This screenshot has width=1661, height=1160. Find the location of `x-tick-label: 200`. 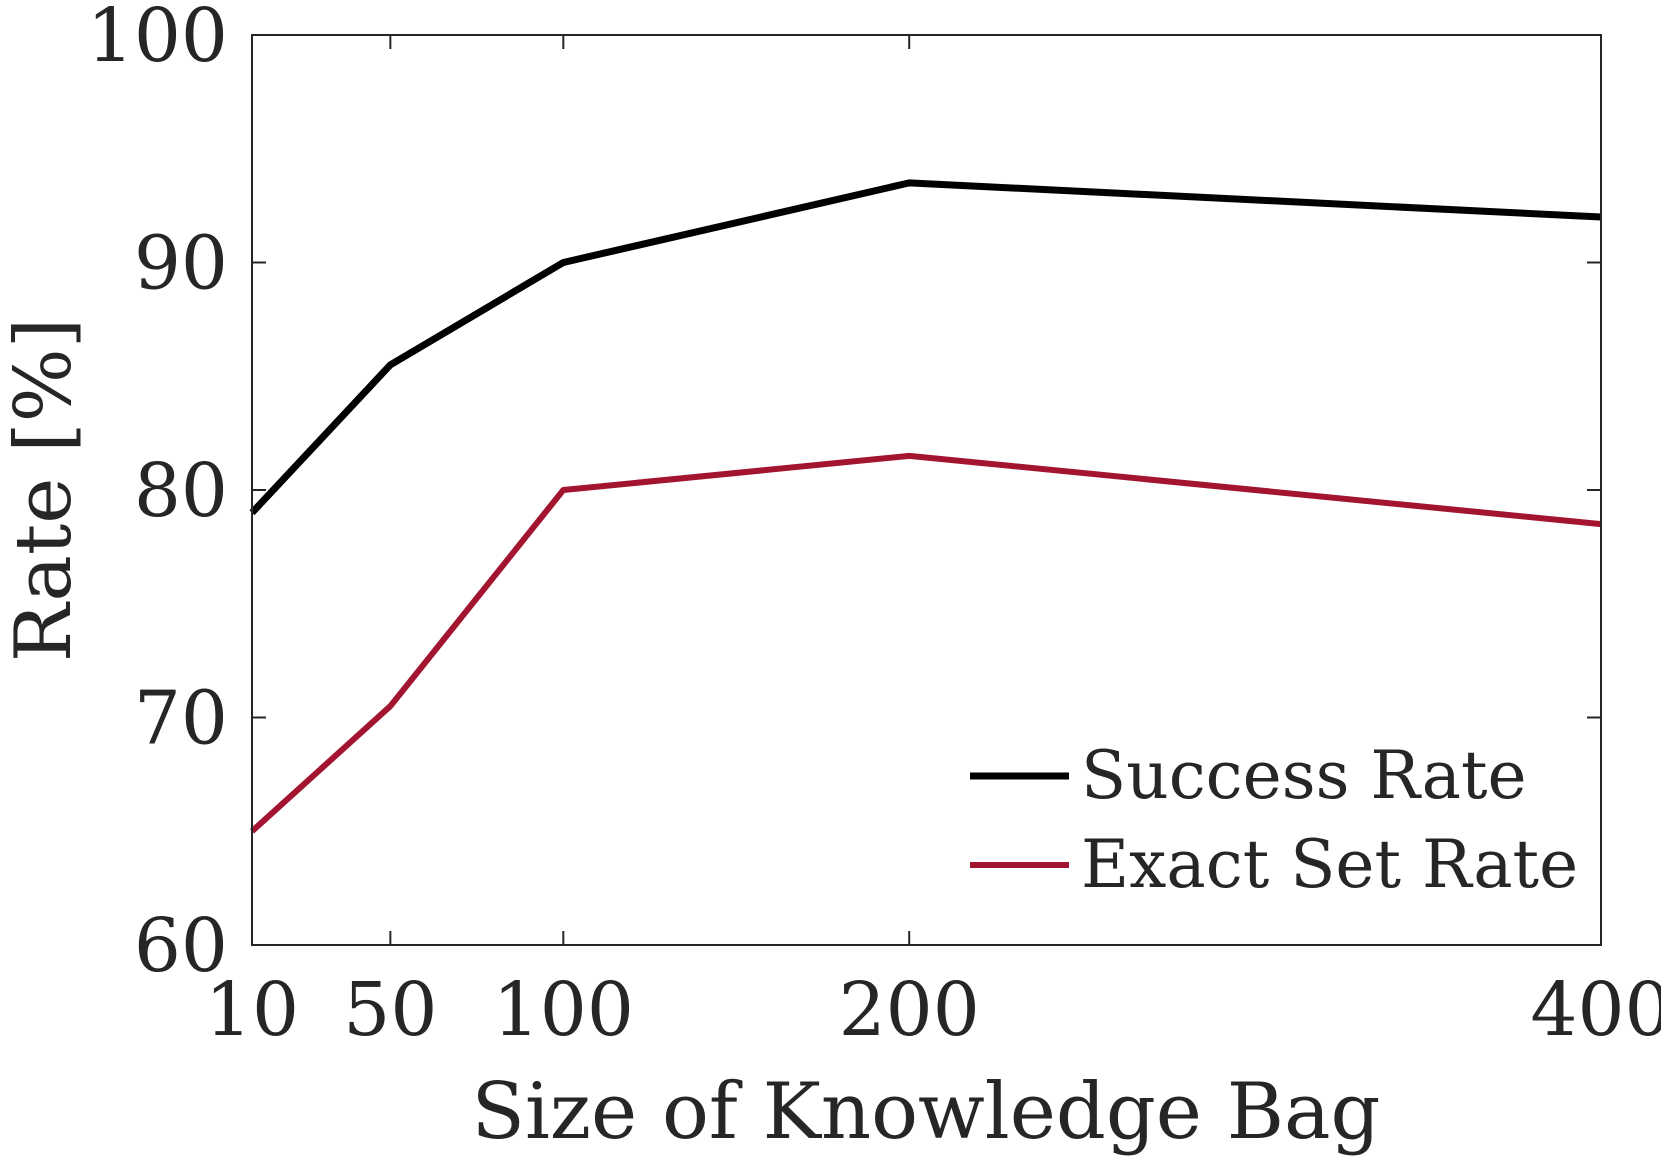

x-tick-label: 200 is located at coordinates (909, 1010).